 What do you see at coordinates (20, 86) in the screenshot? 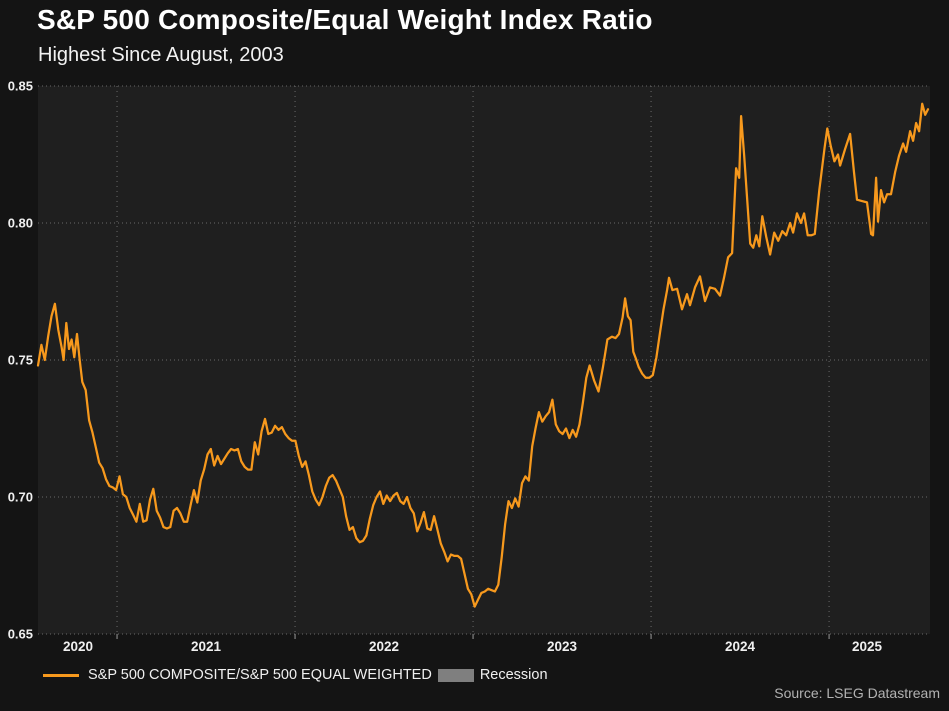
I see `y-axis-tick-label: 0.85` at bounding box center [20, 86].